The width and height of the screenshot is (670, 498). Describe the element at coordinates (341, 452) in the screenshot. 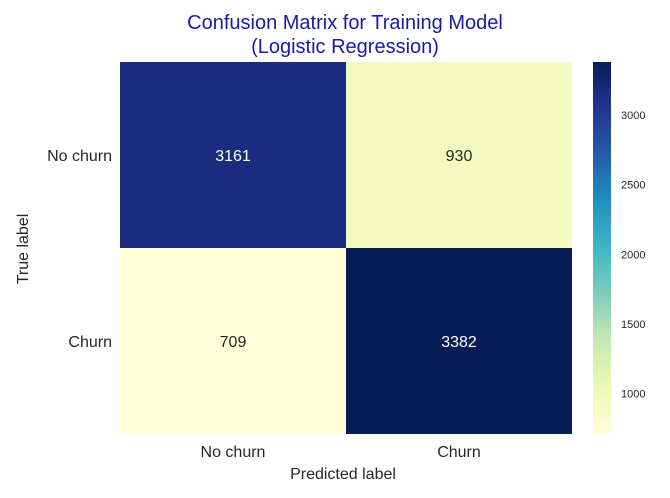

I see `x-tick-labels: No churn Churn` at that location.